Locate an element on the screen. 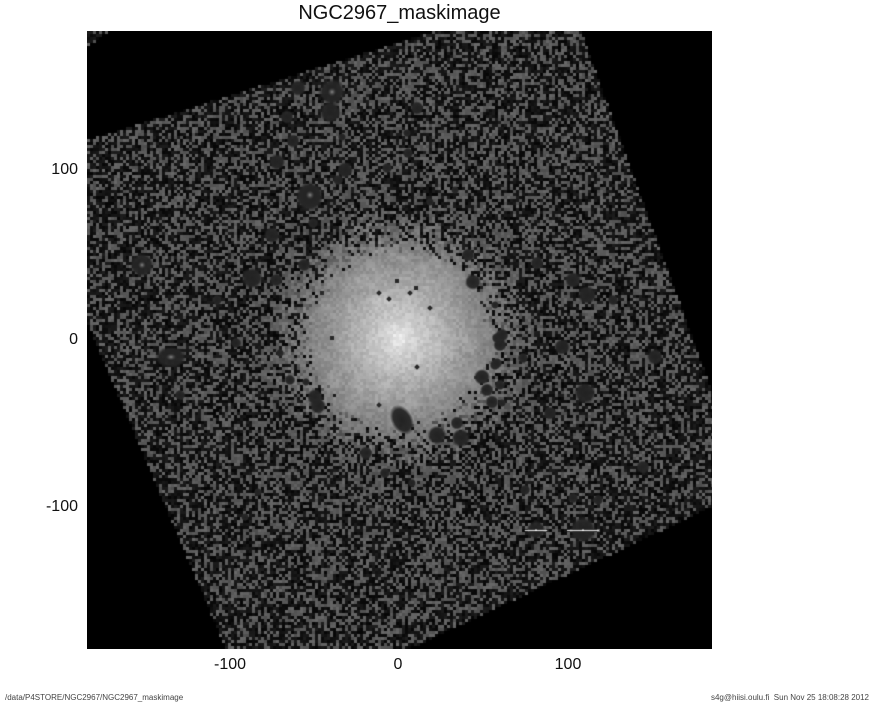 The image size is (885, 708). x-axis-tick-label: 100 is located at coordinates (568, 664).